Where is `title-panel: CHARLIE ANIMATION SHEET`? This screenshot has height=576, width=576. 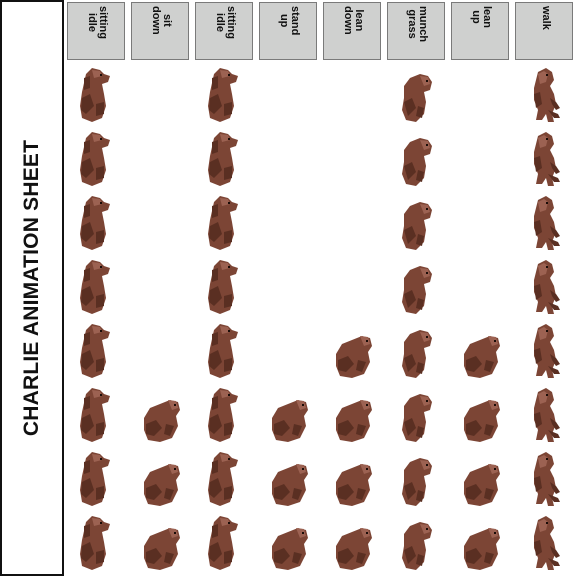
title-panel: CHARLIE ANIMATION SHEET is located at coordinates (32, 288).